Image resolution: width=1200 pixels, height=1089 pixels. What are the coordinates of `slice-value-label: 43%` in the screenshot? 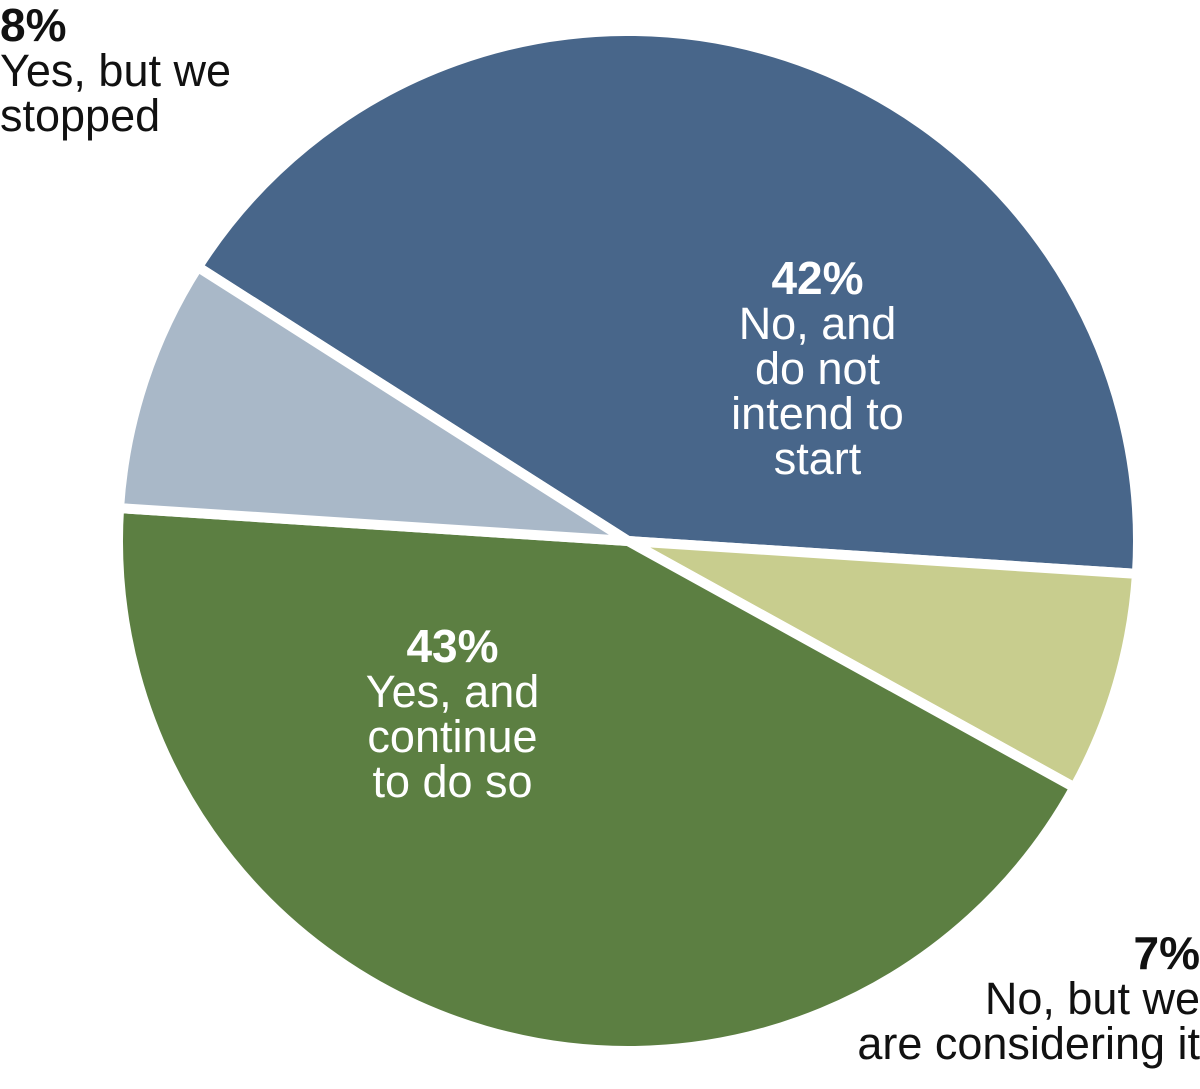 It's located at (452, 646).